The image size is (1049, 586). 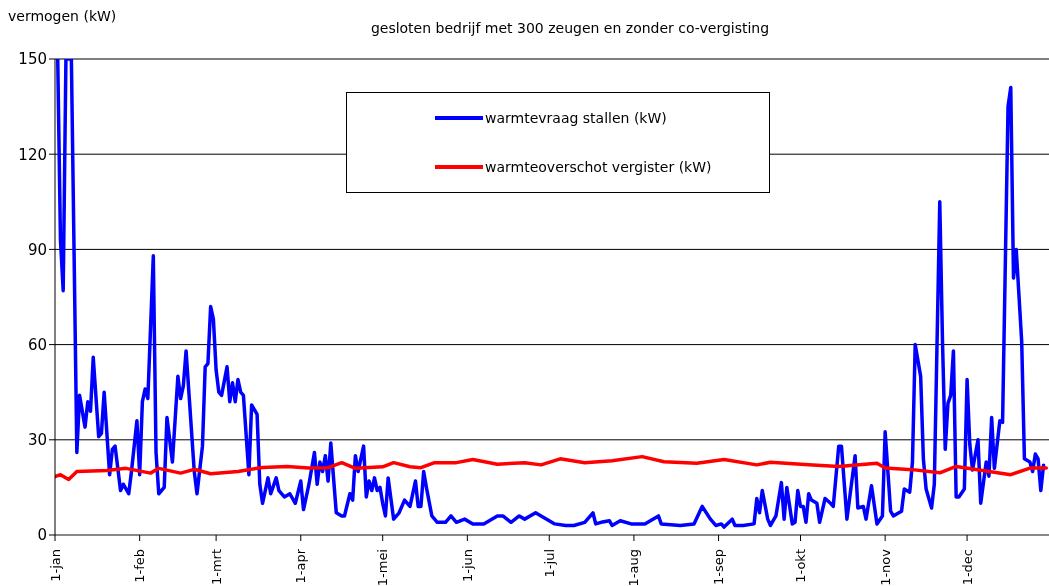 I want to click on legend-label: warmtevraag stallen (kW), so click(x=576, y=117).